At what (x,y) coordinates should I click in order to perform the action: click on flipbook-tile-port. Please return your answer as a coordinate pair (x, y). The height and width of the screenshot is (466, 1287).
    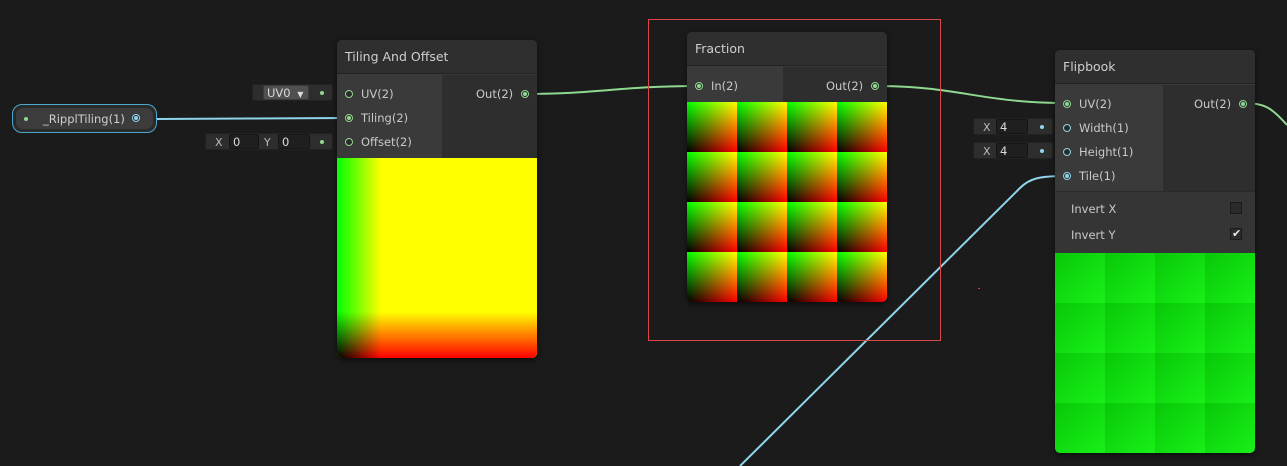
    Looking at the image, I should click on (1067, 176).